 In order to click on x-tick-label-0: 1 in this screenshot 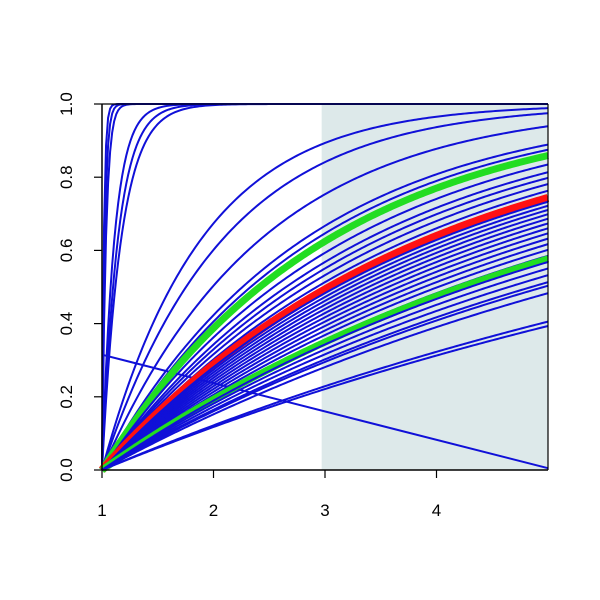, I will do `click(101, 510)`.